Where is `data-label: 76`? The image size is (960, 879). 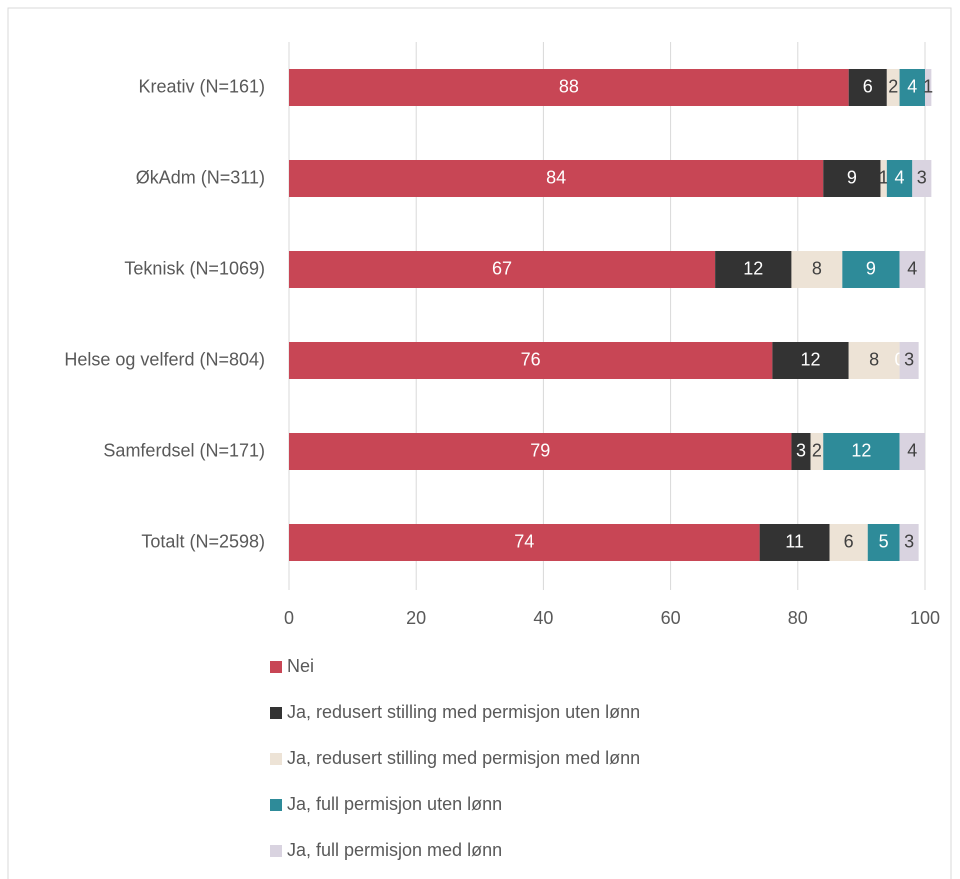
data-label: 76 is located at coordinates (531, 359).